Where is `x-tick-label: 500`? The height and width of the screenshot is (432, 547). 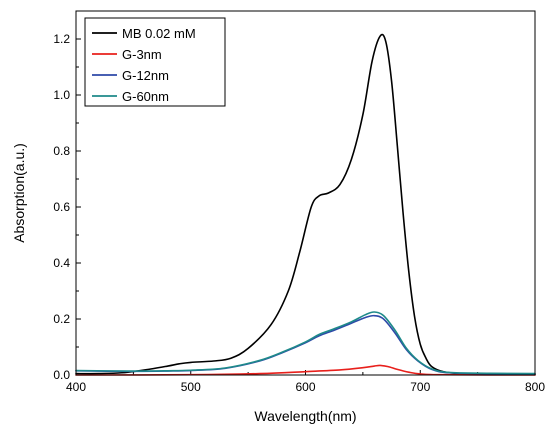 x-tick-label: 500 is located at coordinates (191, 387).